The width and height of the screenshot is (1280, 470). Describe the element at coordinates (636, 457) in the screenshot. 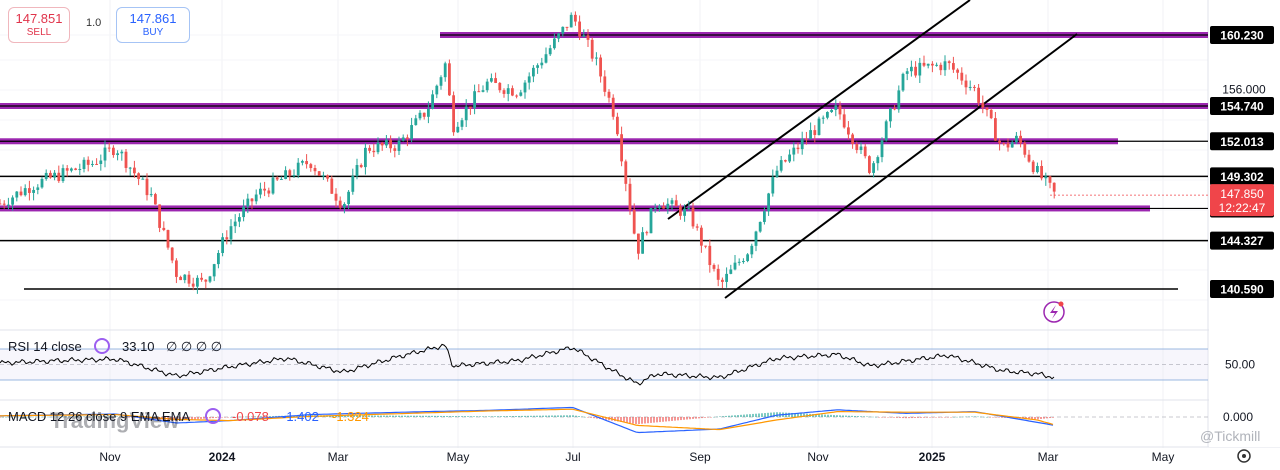

I see `time-axis: Nov 2024 Mar May Jul Sep Nov 2025 Mar May` at that location.